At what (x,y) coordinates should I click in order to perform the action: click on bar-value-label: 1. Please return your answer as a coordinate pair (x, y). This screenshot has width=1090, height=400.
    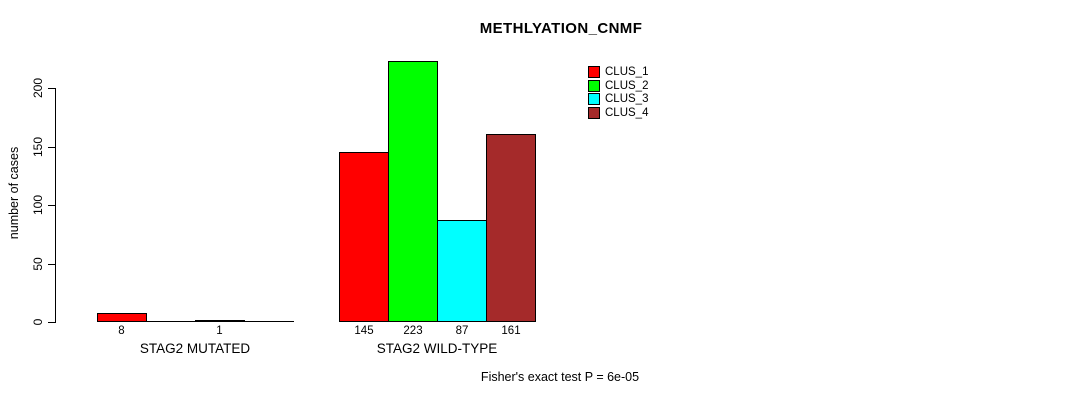
    Looking at the image, I should click on (219, 331).